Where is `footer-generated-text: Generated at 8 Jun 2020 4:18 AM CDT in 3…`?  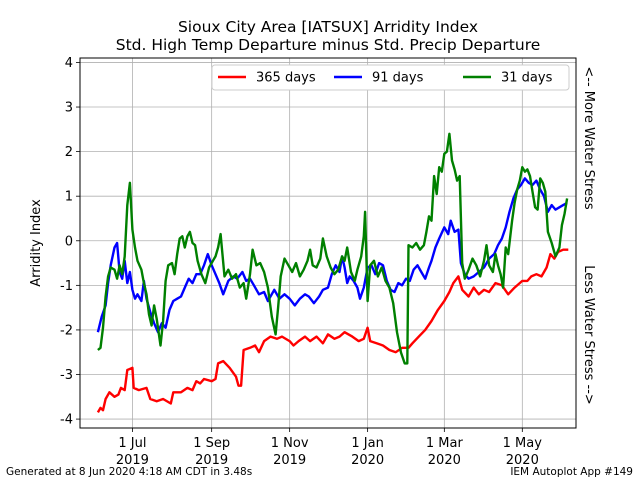
footer-generated-text: Generated at 8 Jun 2020 4:18 AM CDT in 3… is located at coordinates (129, 472).